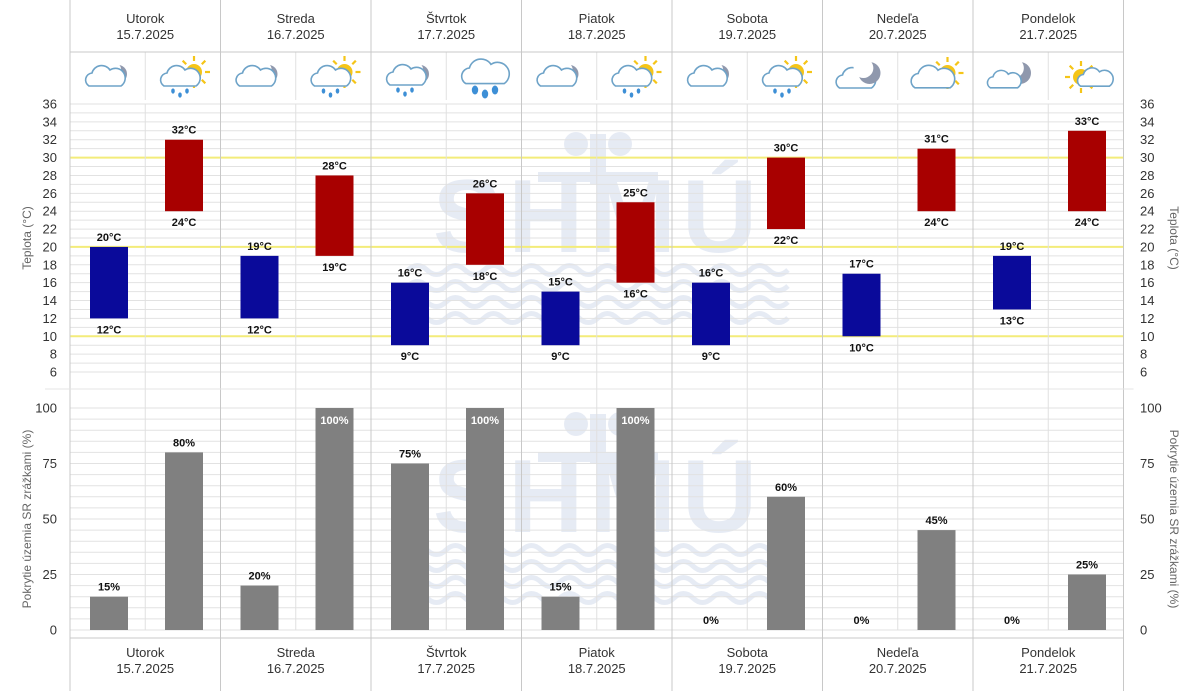 The image size is (1200, 696). Describe the element at coordinates (50, 318) in the screenshot. I see `temperature-tick-label-left: 12` at that location.